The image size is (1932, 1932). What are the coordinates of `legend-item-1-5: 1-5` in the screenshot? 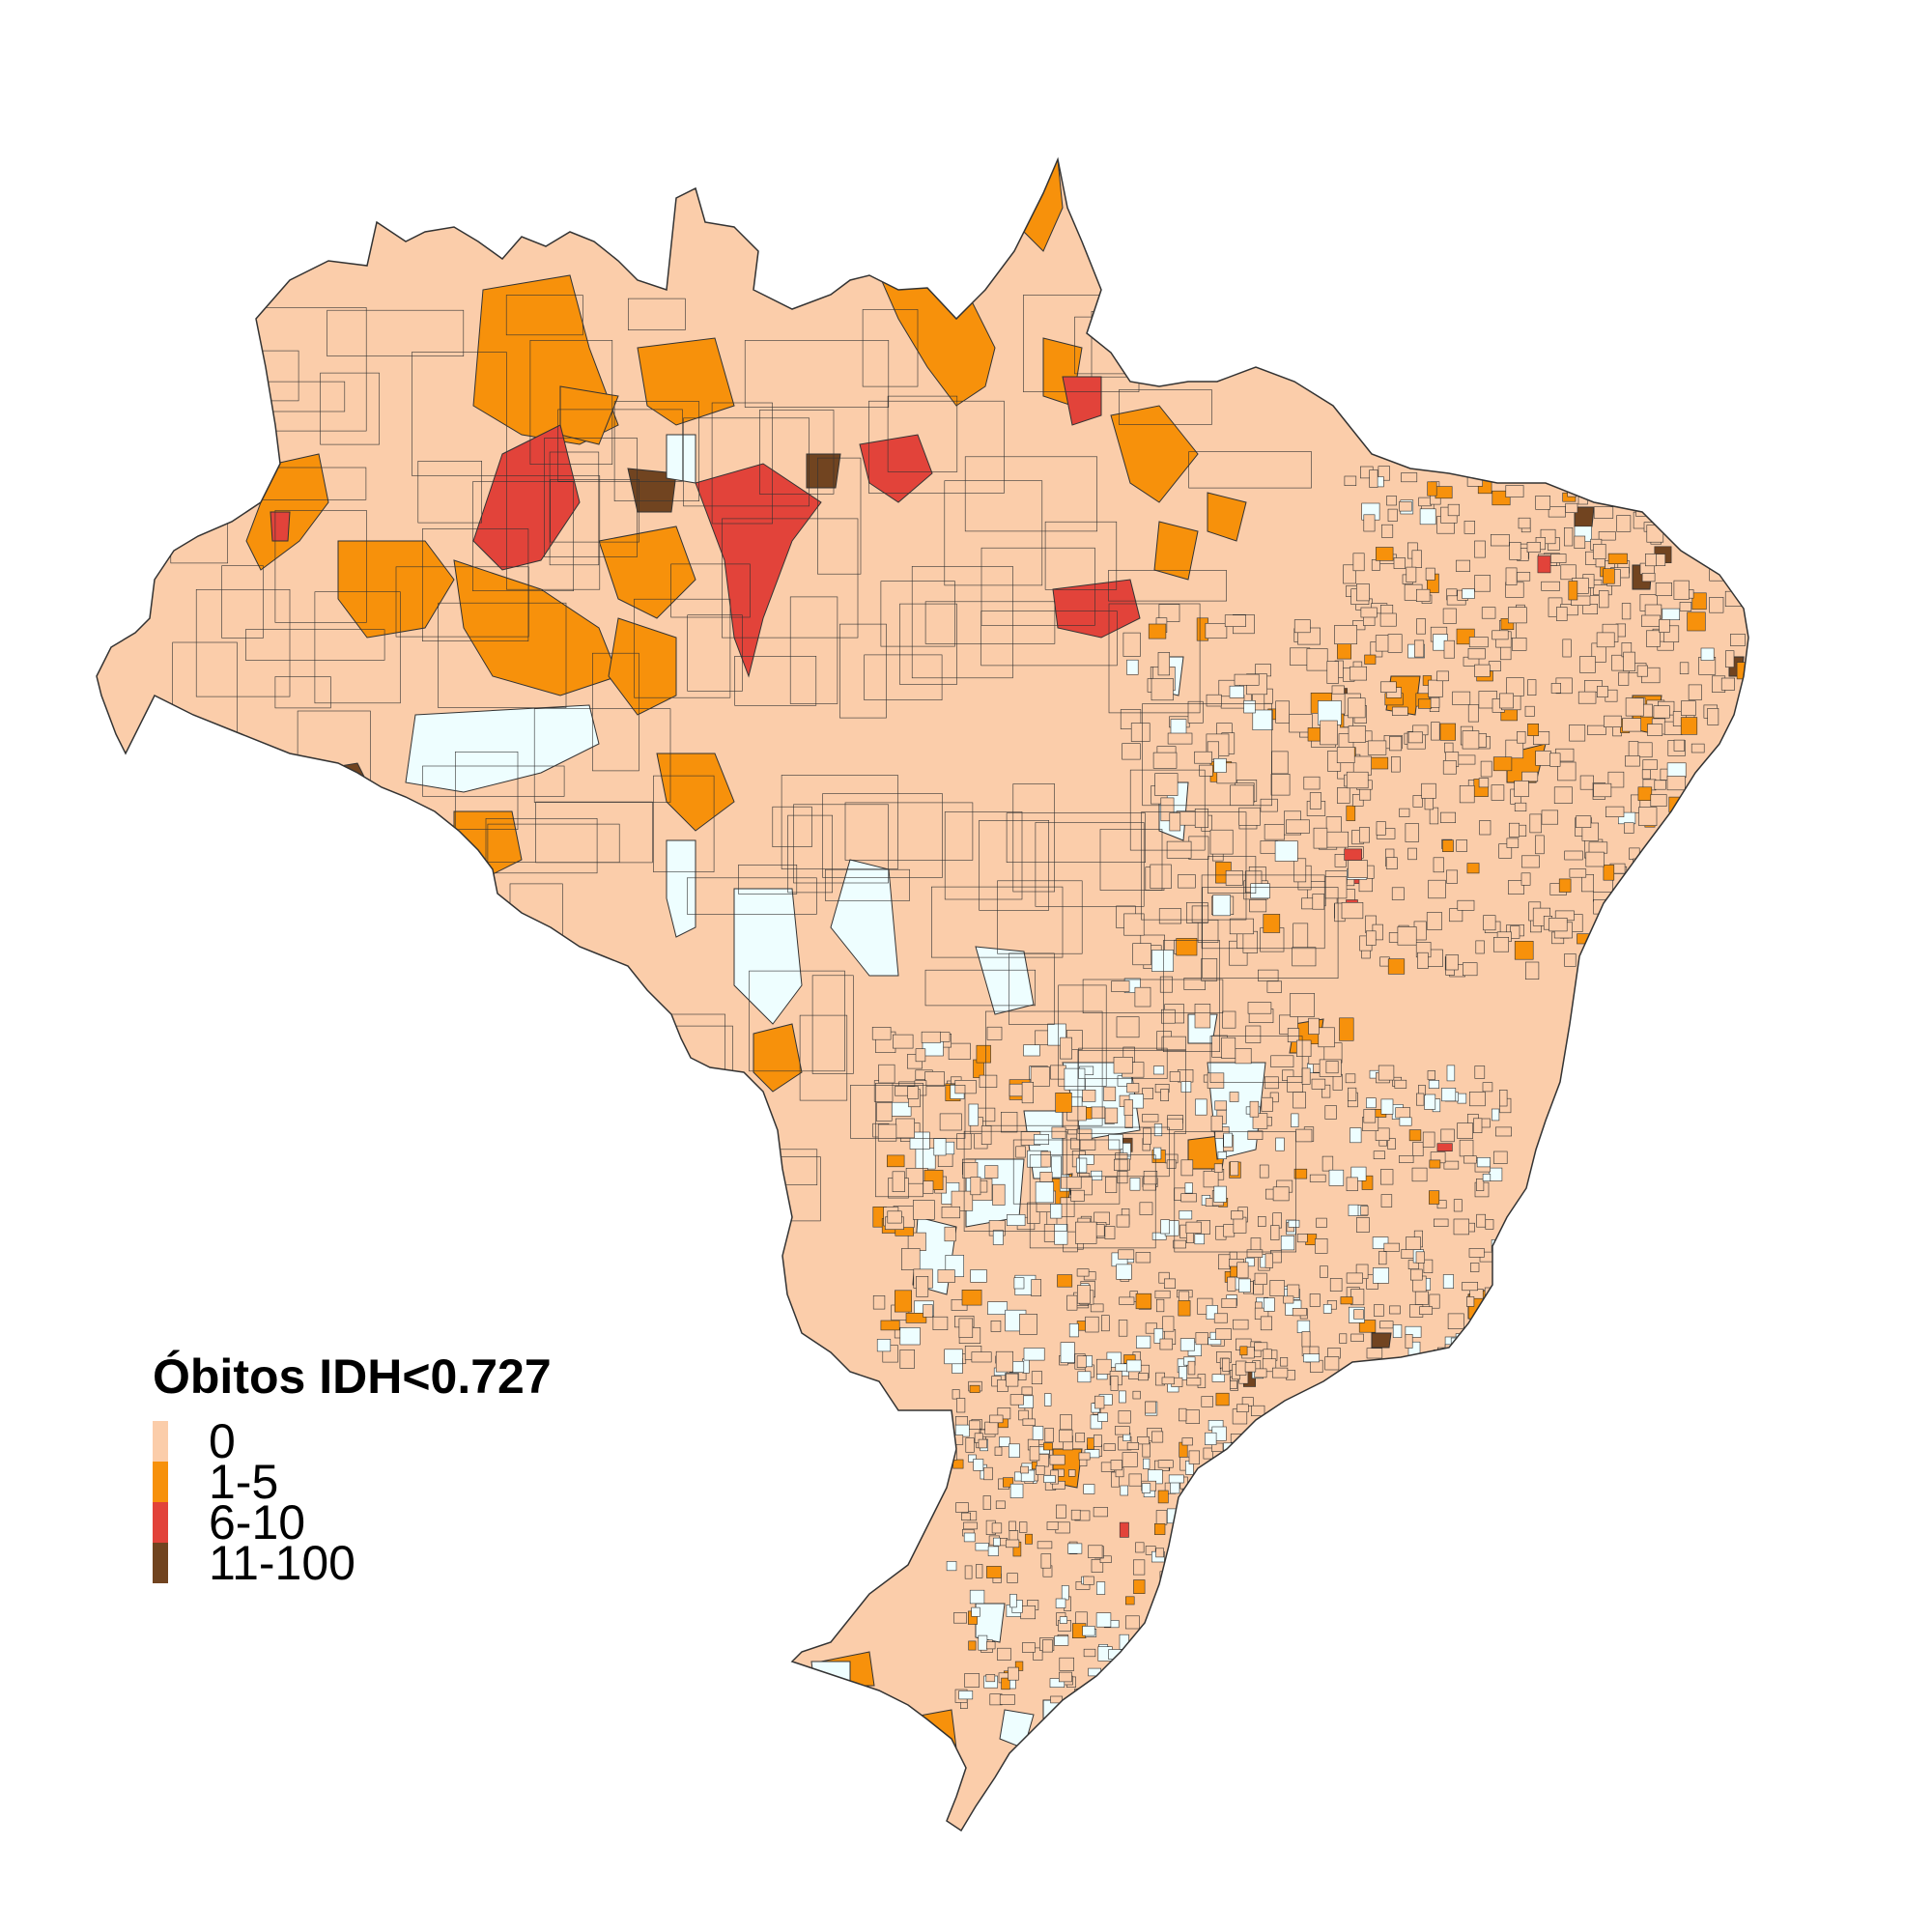 It's located at (352, 1482).